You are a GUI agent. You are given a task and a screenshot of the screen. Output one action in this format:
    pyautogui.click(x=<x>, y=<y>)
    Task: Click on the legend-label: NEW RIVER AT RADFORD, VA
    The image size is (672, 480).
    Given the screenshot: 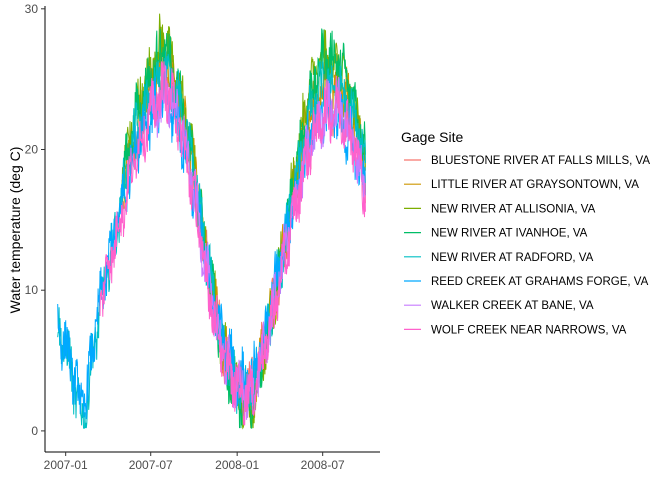 What is the action you would take?
    pyautogui.click(x=512, y=258)
    